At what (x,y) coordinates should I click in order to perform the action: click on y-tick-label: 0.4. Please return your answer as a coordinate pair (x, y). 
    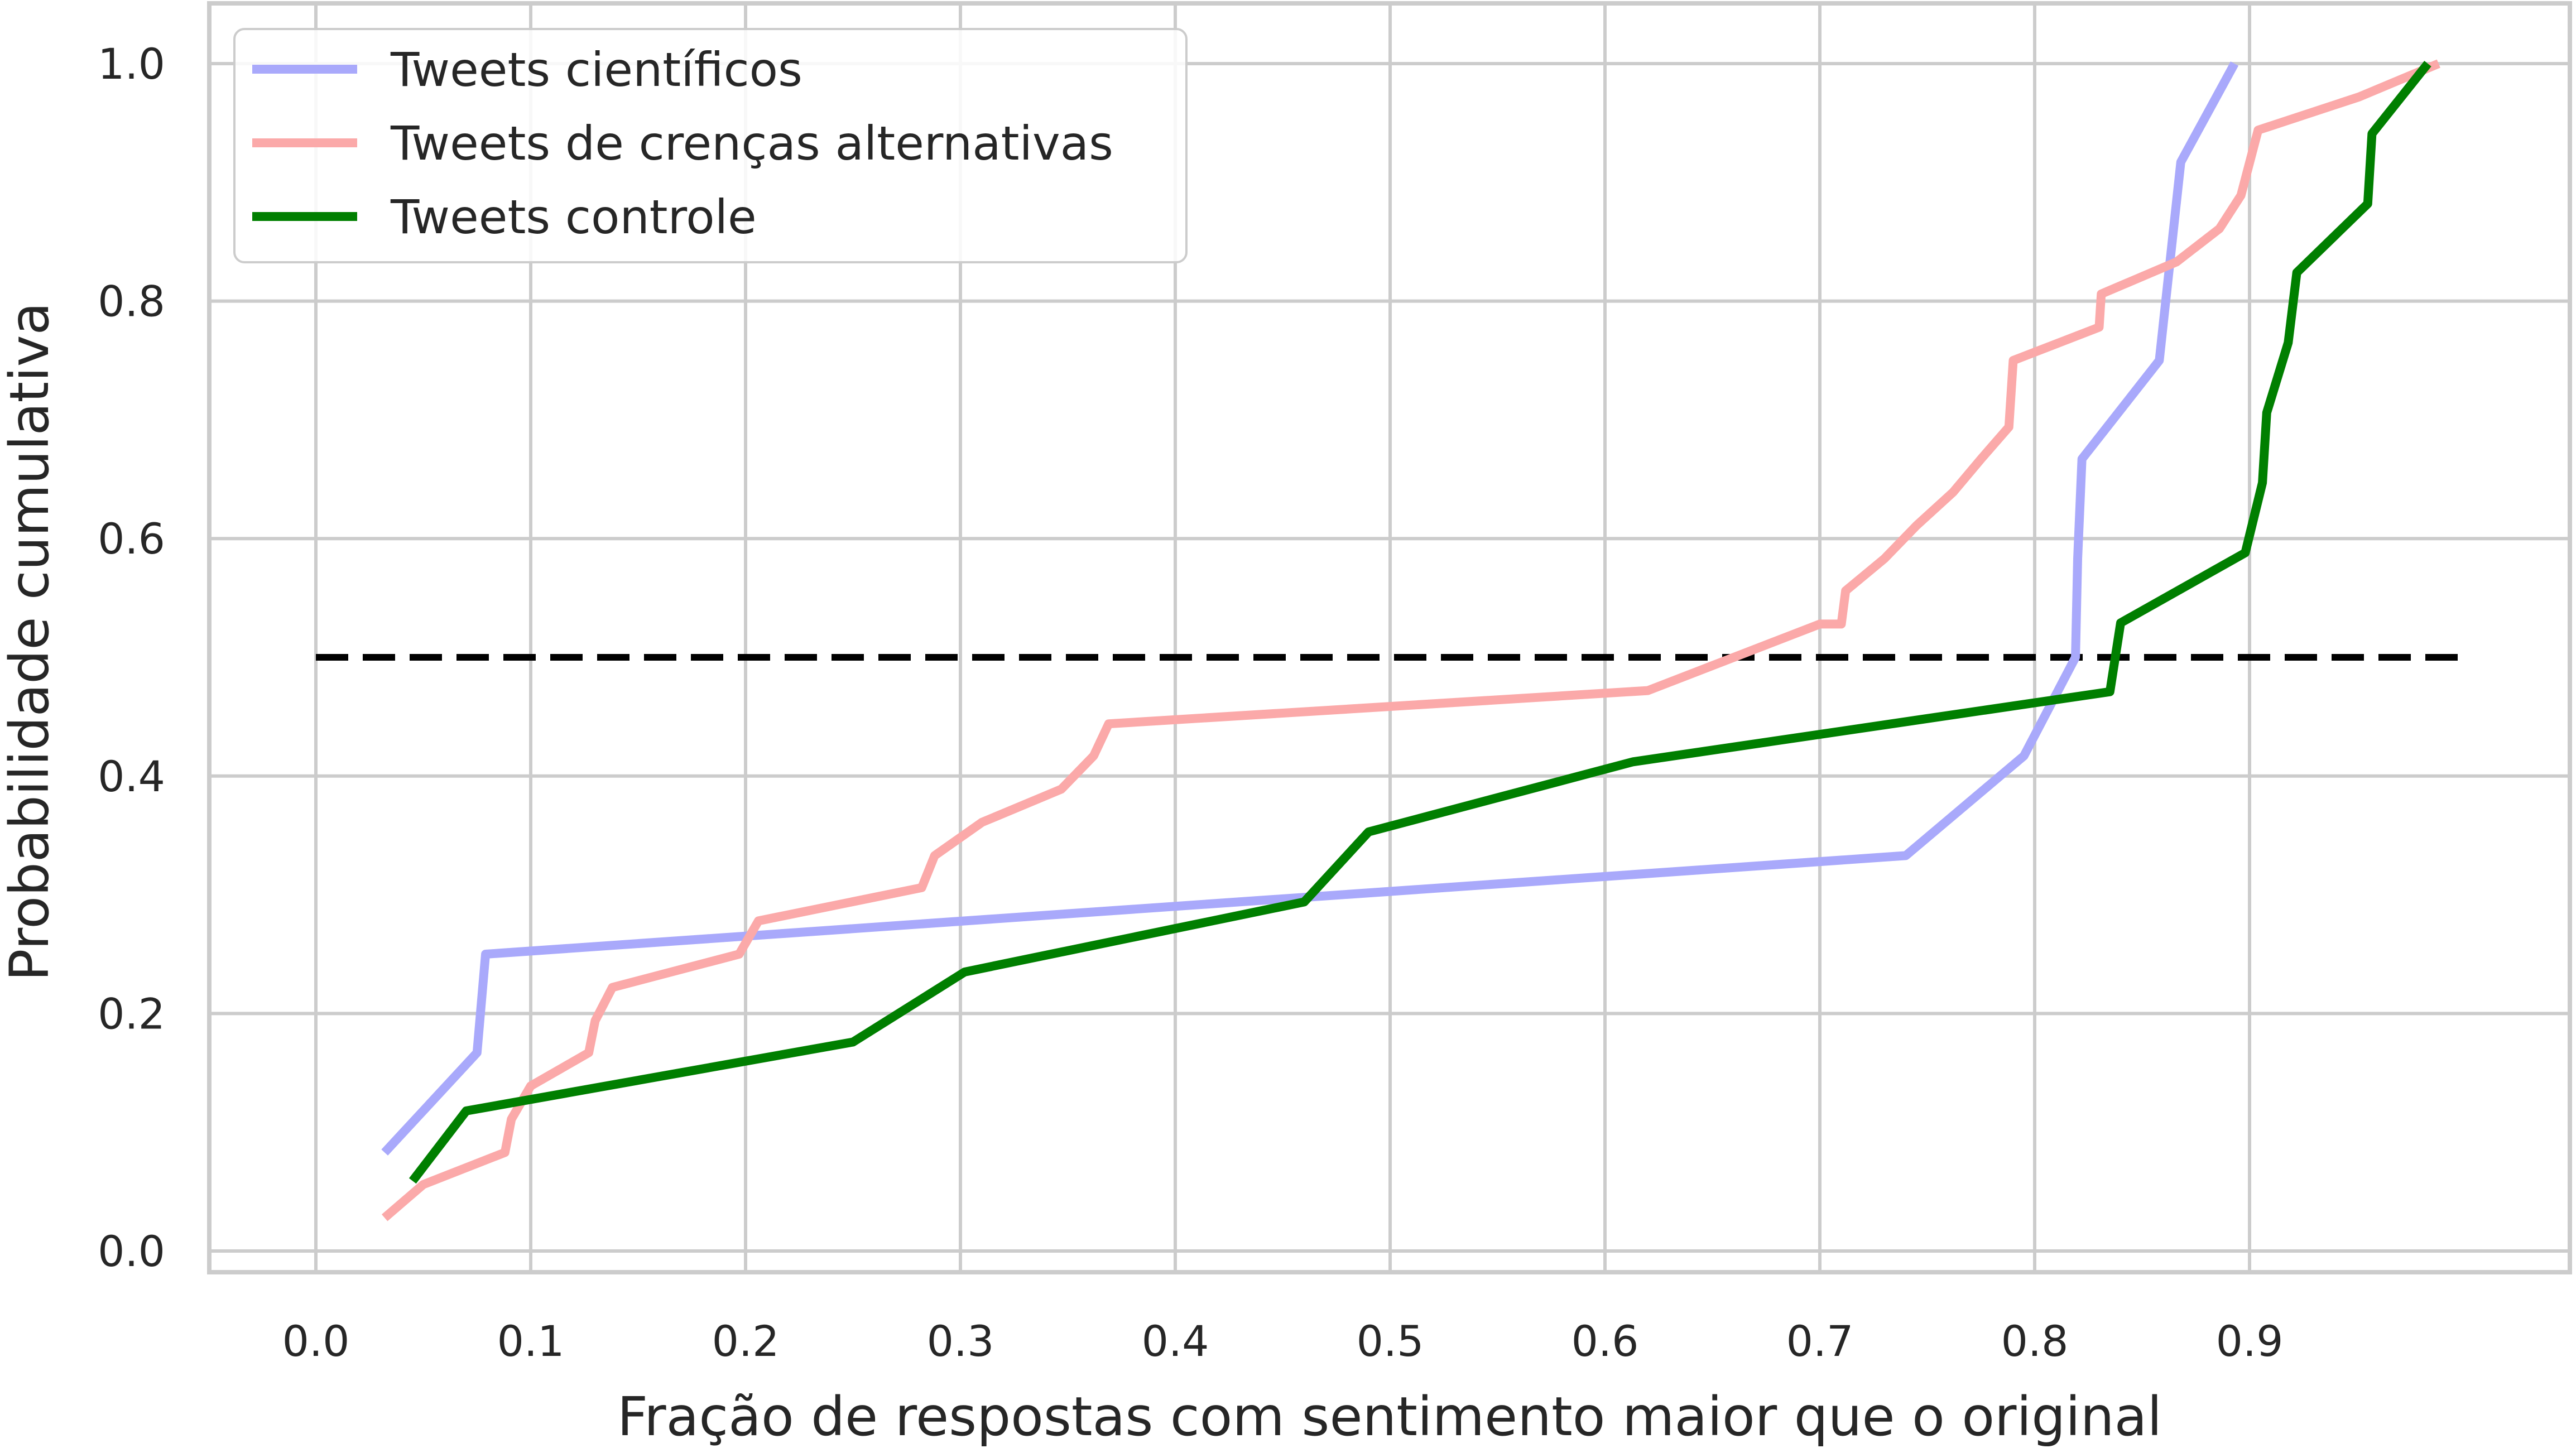
    Looking at the image, I should click on (131, 776).